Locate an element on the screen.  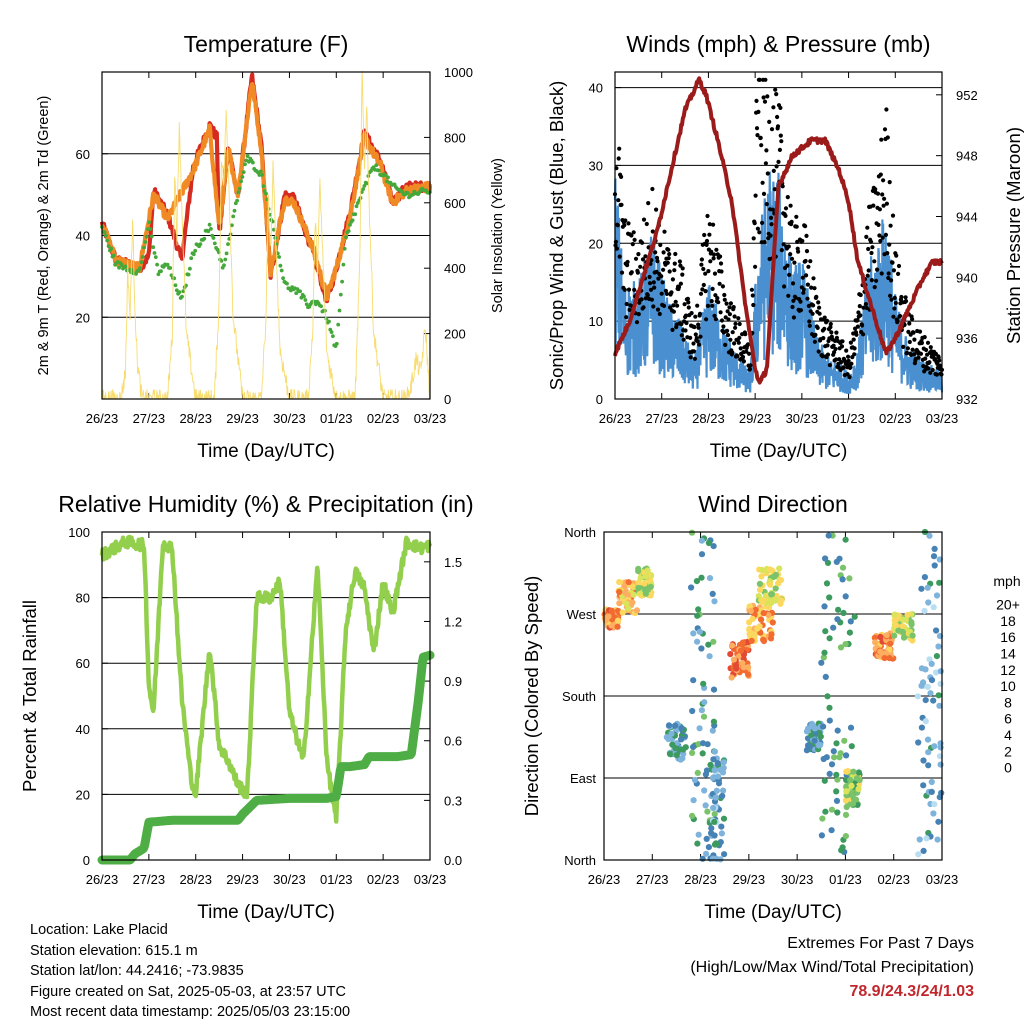
y2-axis-label-1: Solar Insolation (Yellow) is located at coordinates (498, 235).